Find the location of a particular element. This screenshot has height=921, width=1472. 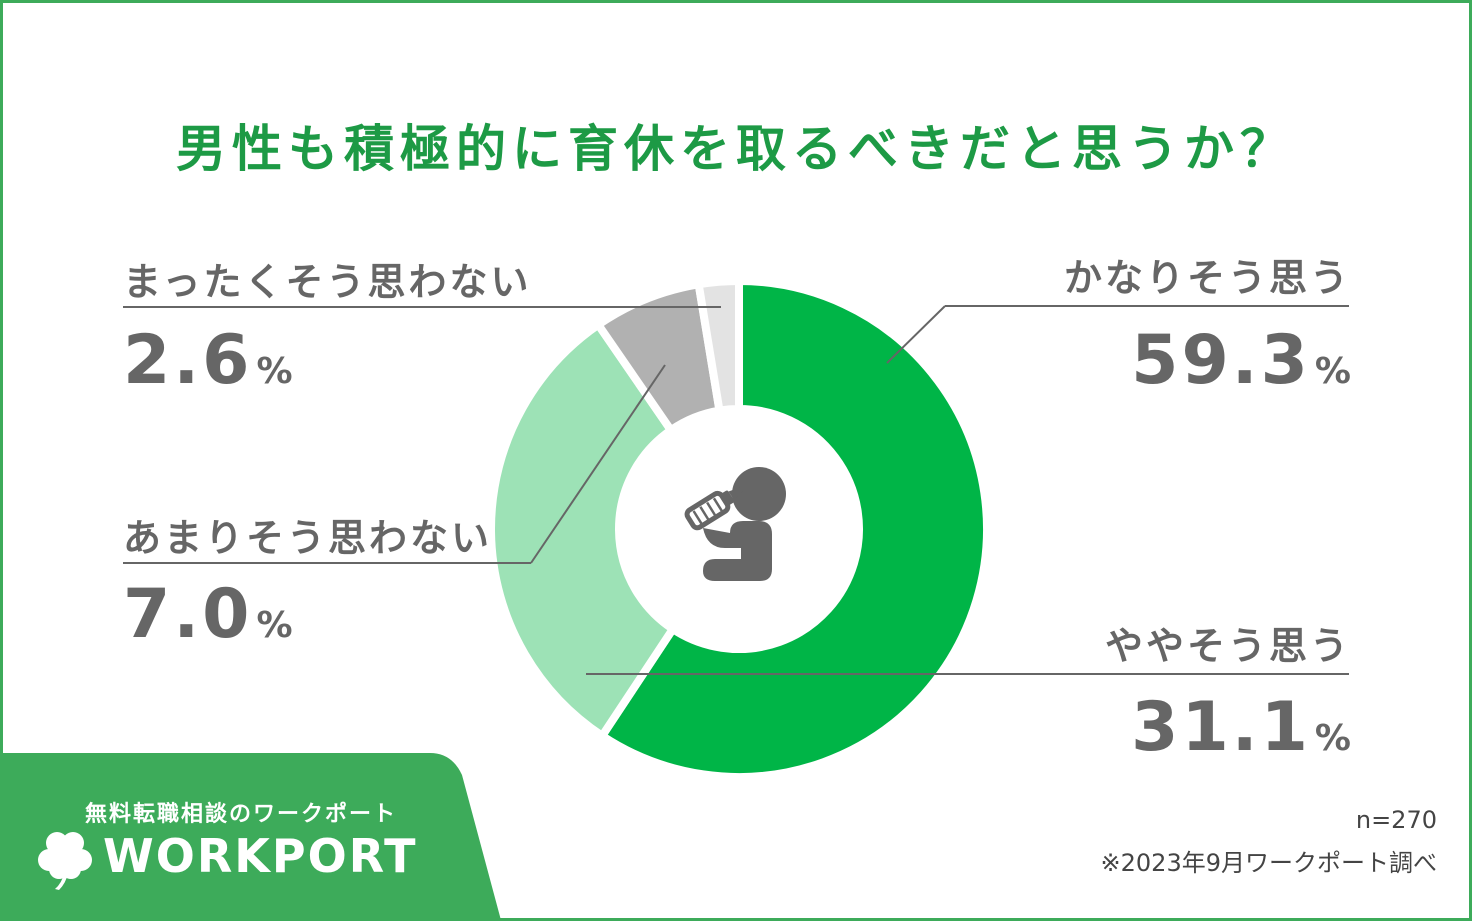

label-strongly-disagree: まったくそう思わない is located at coordinates (327, 282).